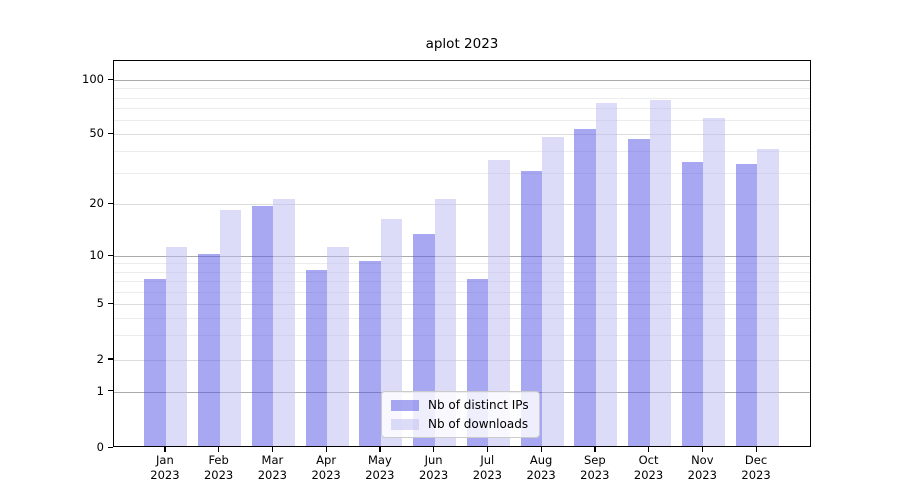  What do you see at coordinates (316, 357) in the screenshot?
I see `bar-ips-apr` at bounding box center [316, 357].